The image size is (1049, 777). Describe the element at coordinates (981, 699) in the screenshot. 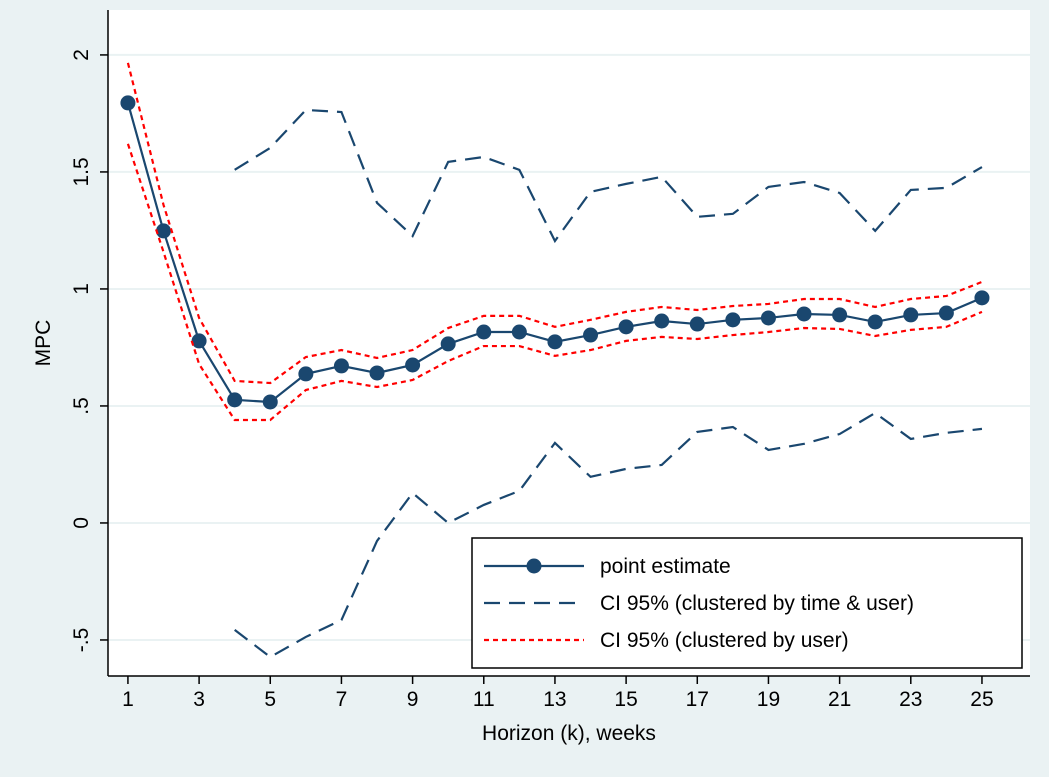

I see `x-tick-label: 25` at that location.